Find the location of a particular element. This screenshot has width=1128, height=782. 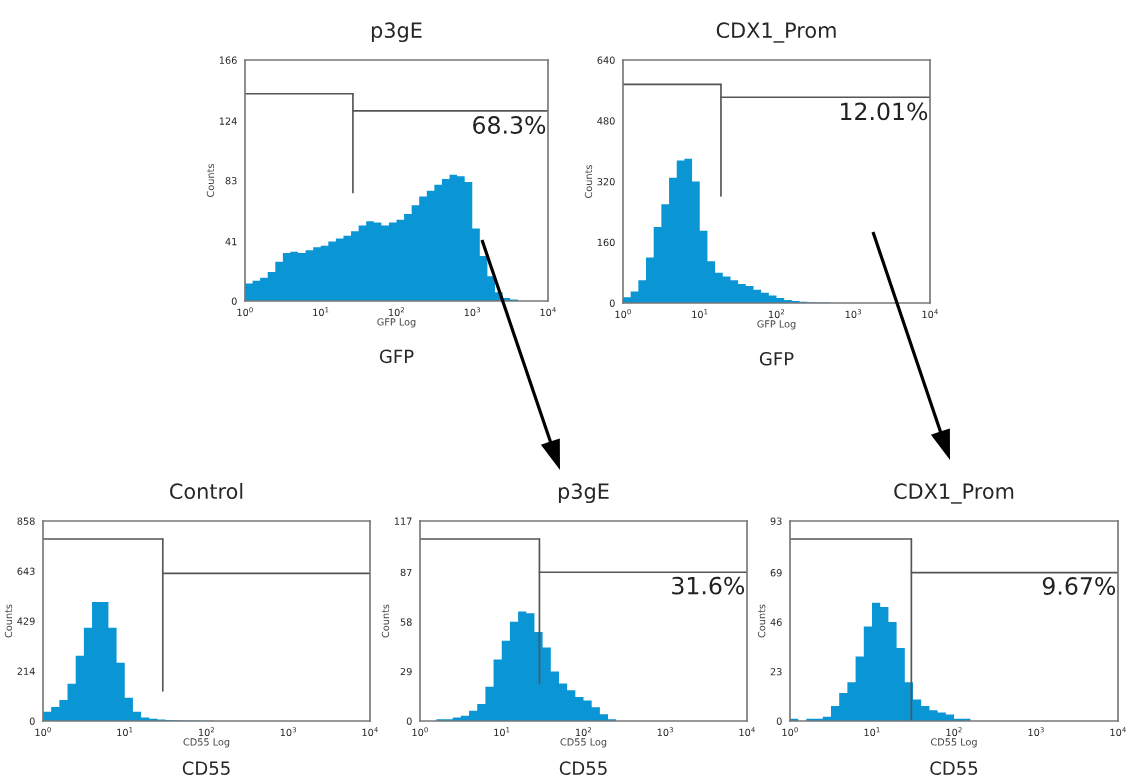

y-tick-label: 214 is located at coordinates (26, 671).